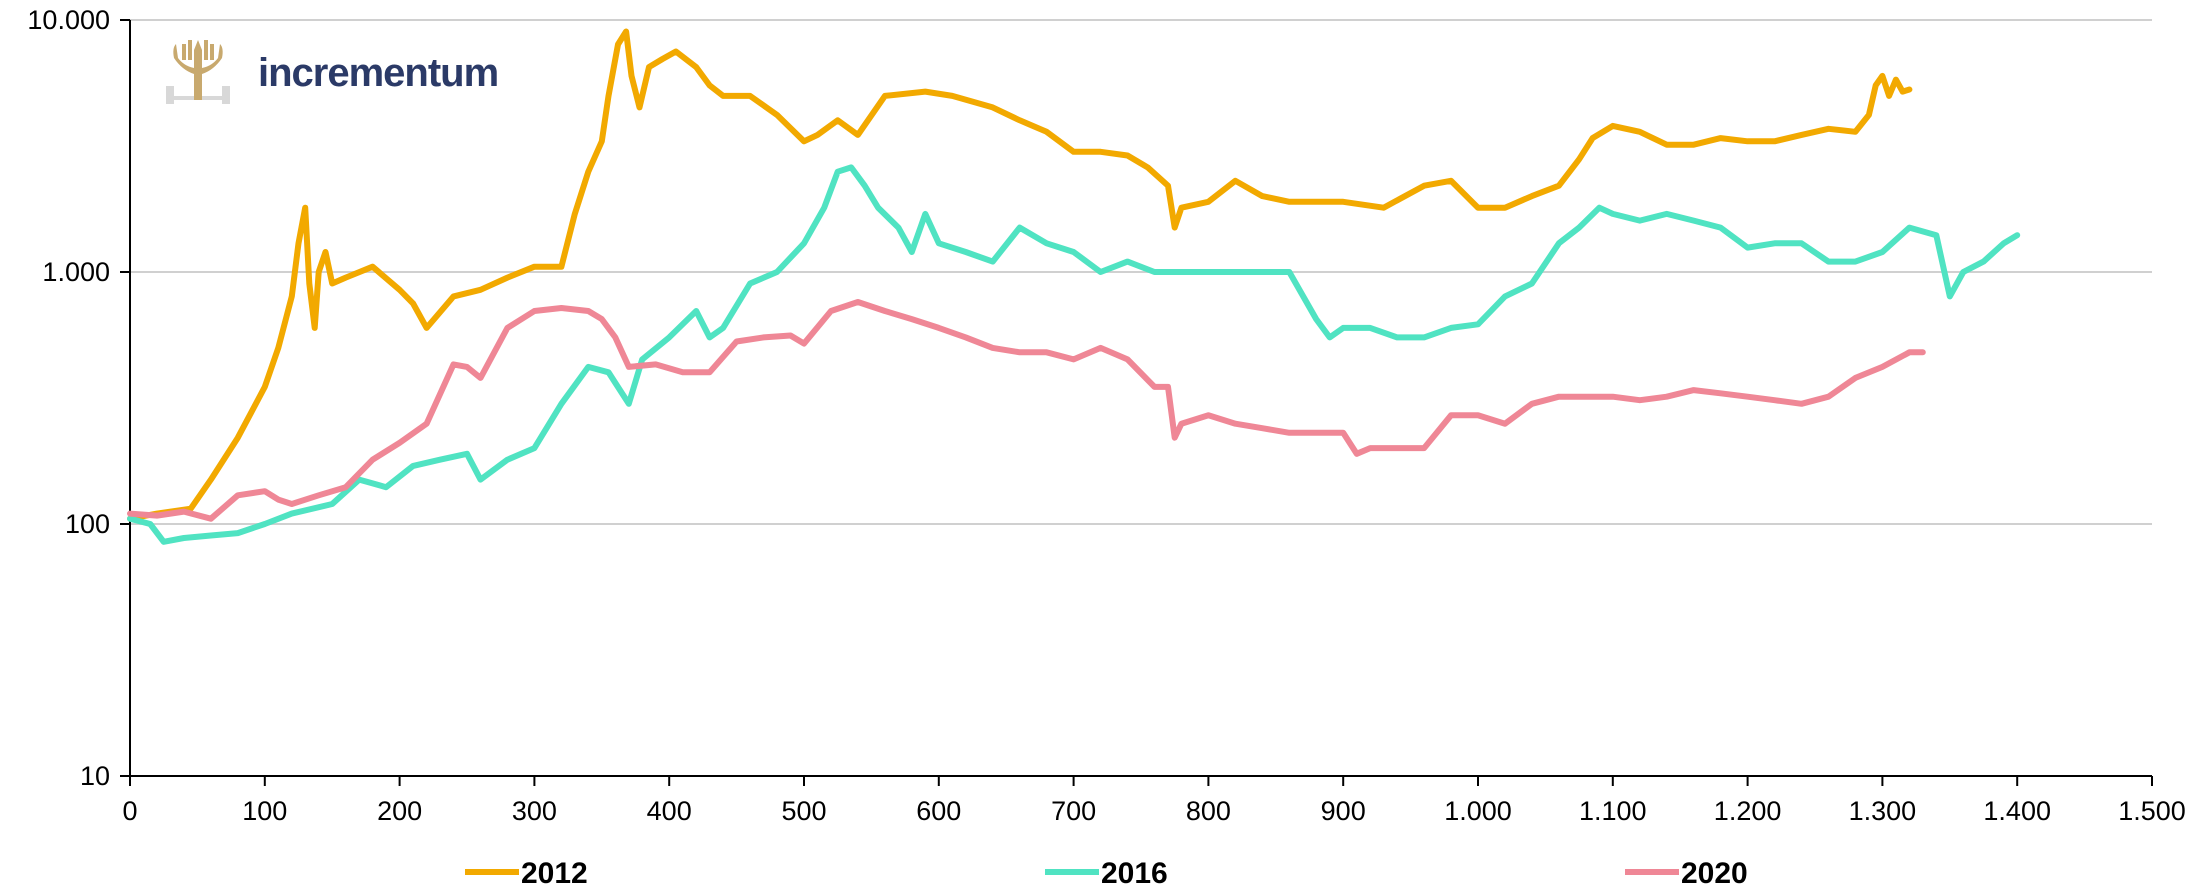 The image size is (2206, 886). I want to click on x-tick-label: 500, so click(803, 811).